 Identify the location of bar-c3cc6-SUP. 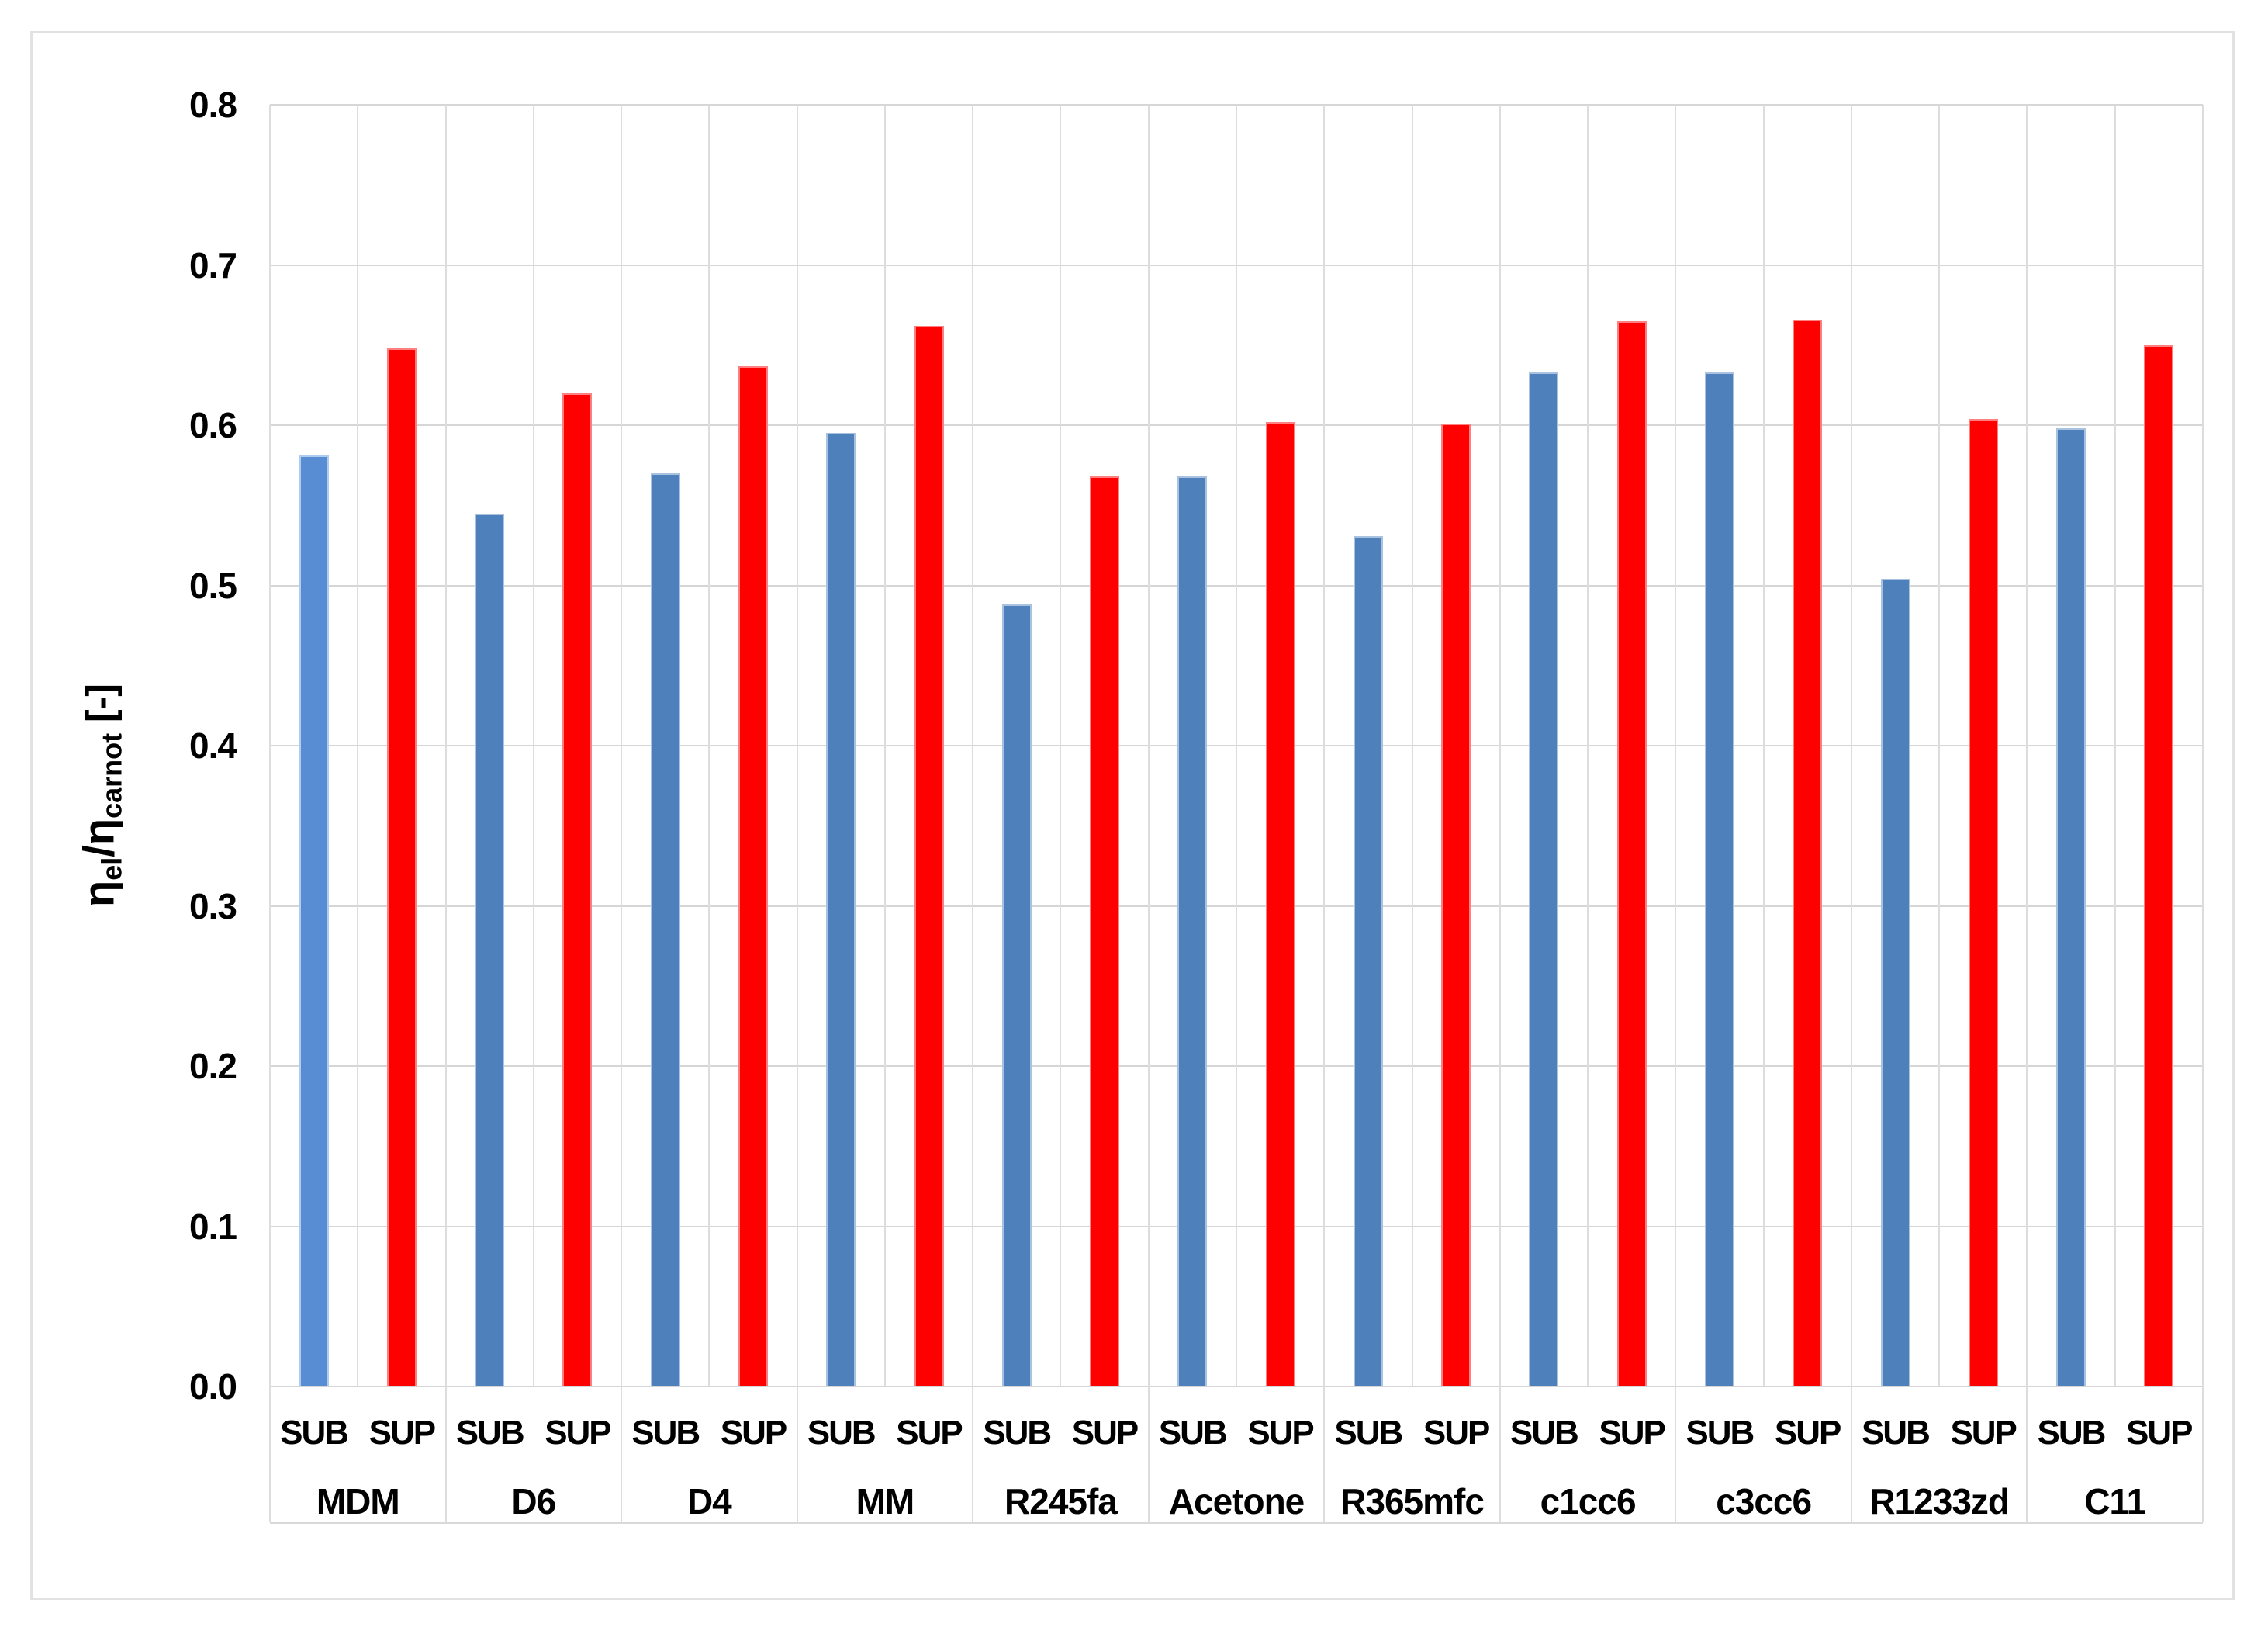
(1808, 852).